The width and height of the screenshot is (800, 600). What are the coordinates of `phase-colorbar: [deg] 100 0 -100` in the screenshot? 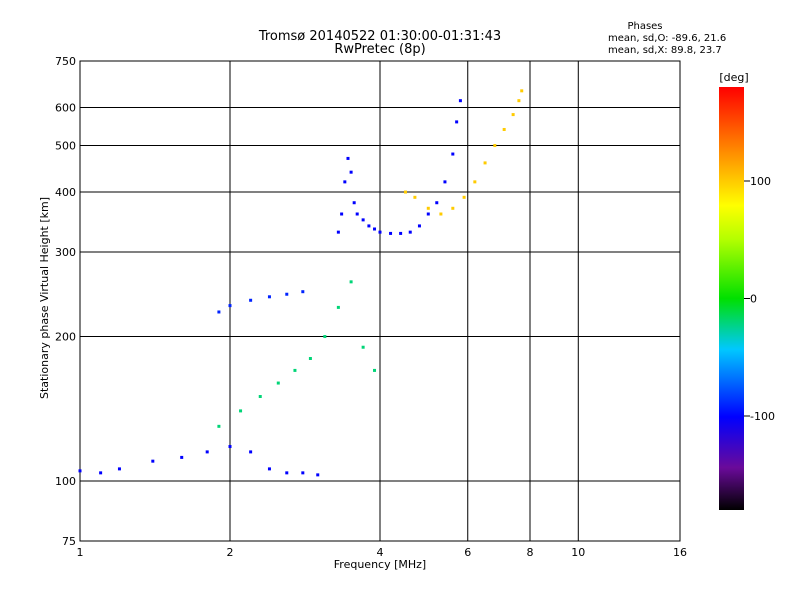 It's located at (747, 290).